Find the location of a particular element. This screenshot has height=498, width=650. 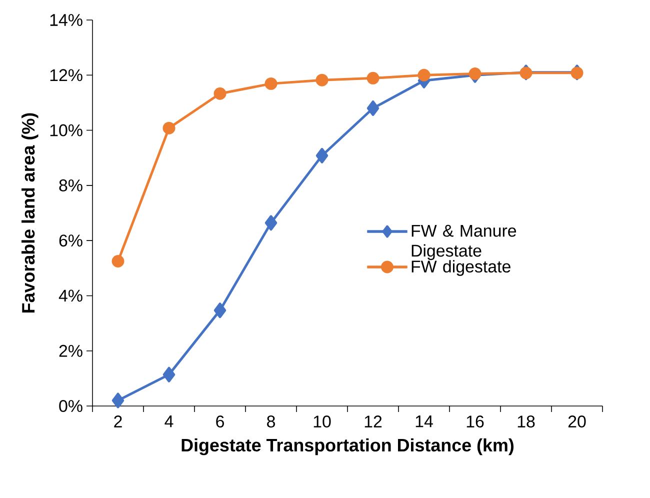

x-tick-label: 2 is located at coordinates (118, 422).